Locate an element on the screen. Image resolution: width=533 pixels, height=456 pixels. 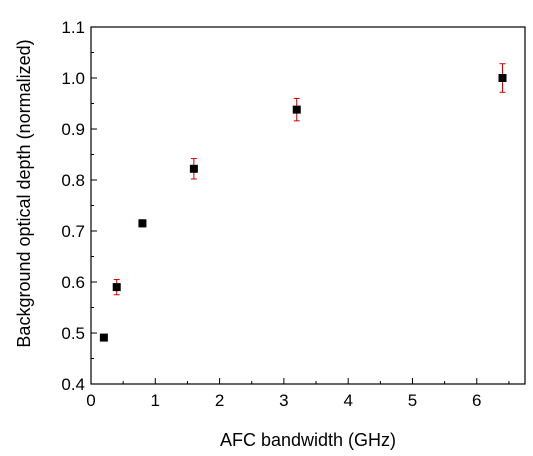
x-tick-label: 0 is located at coordinates (90, 400).